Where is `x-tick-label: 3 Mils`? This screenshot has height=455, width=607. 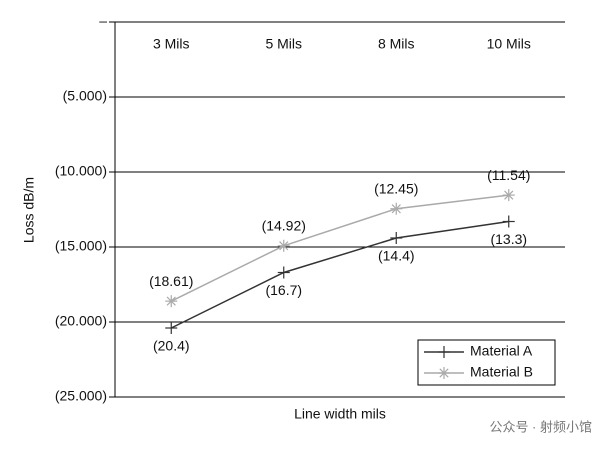
x-tick-label: 3 Mils is located at coordinates (171, 44).